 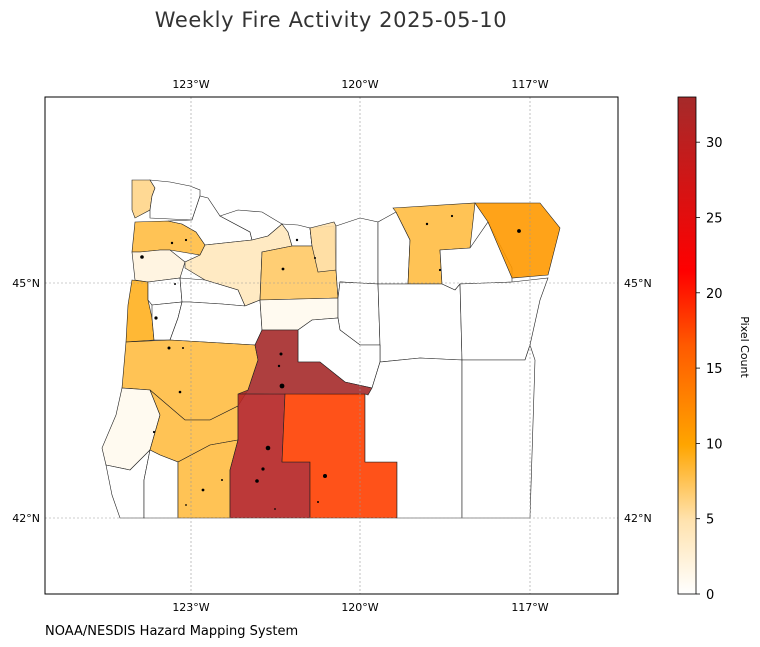 I want to click on colorbar: 0 5 10 15 20 25 30 Pixel Count, so click(x=714, y=349).